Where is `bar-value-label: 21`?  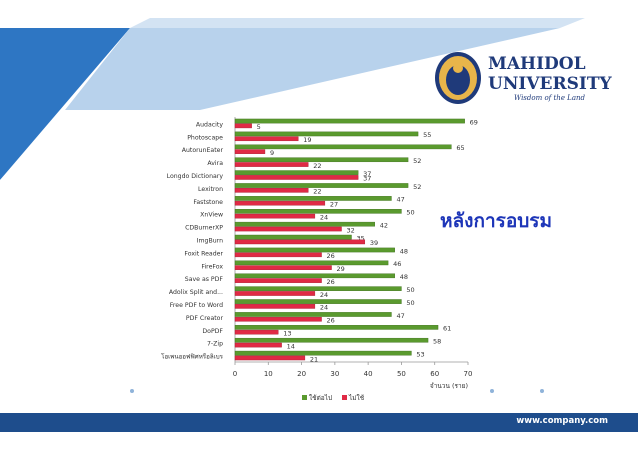 bar-value-label: 21 is located at coordinates (314, 359).